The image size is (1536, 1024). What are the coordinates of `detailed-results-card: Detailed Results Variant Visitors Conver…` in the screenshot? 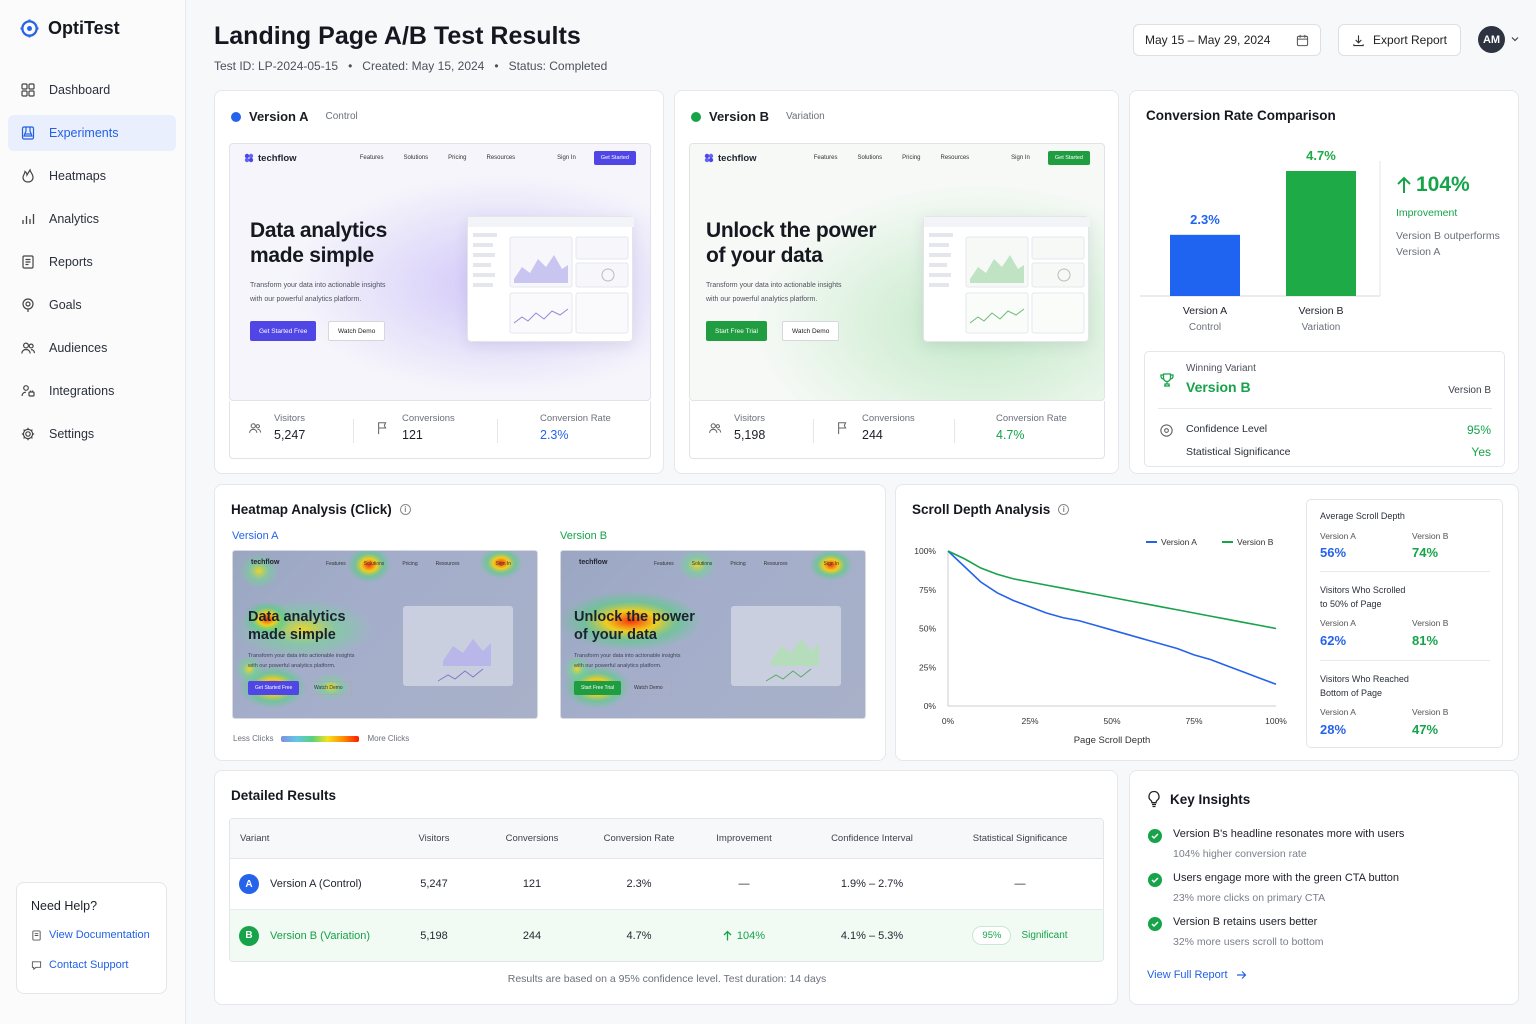 It's located at (666, 887).